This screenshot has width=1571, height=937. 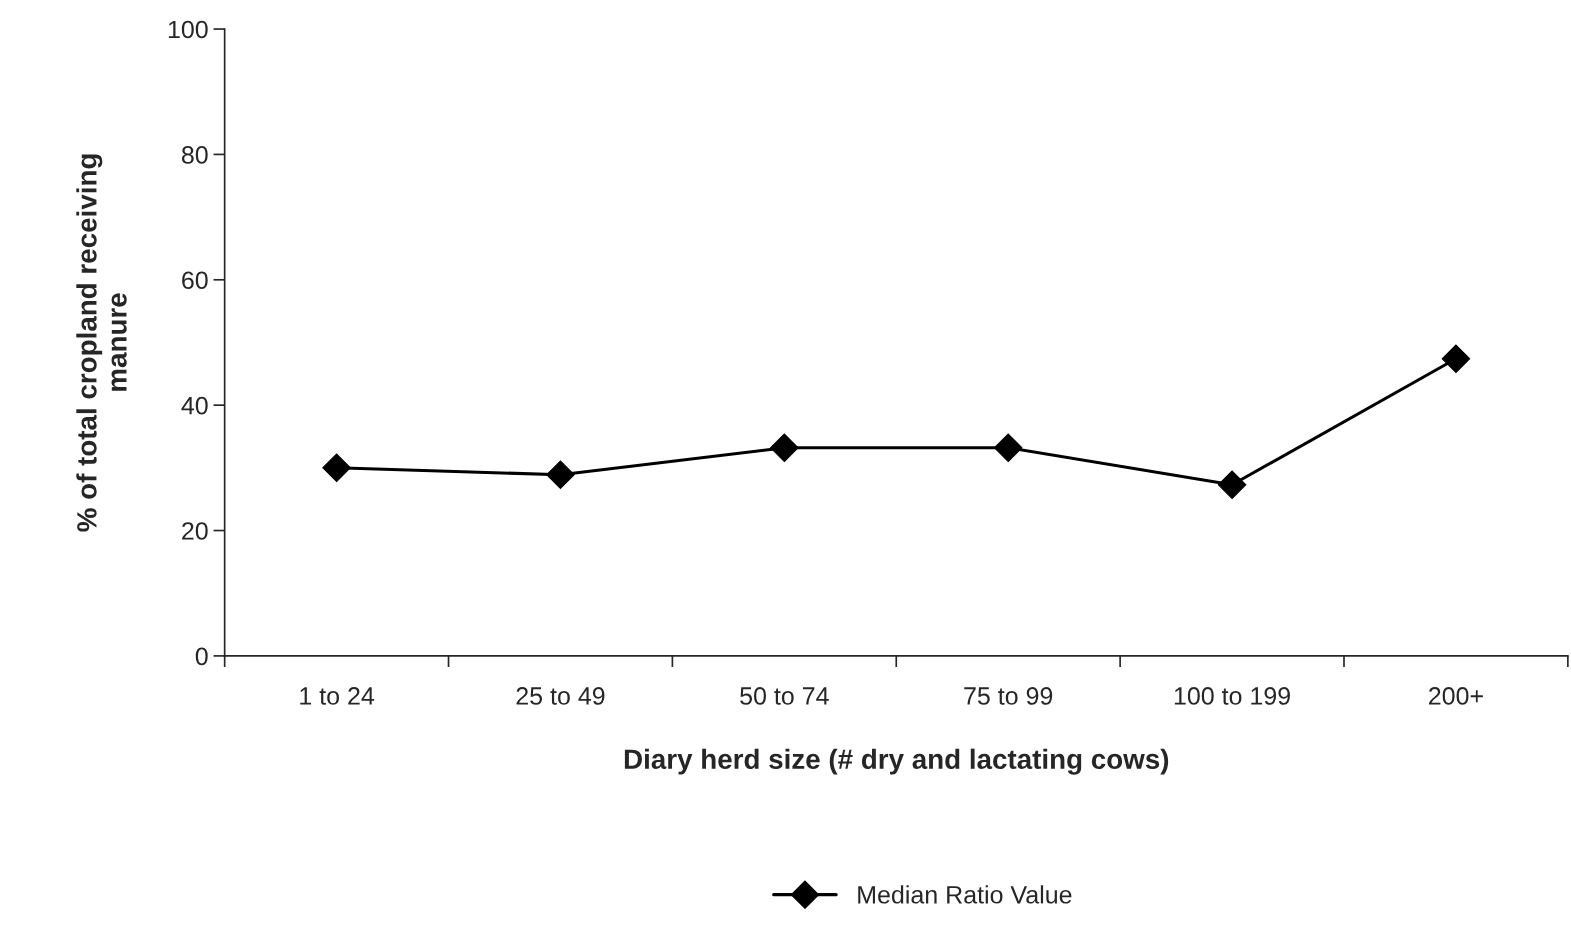 What do you see at coordinates (194, 155) in the screenshot?
I see `y-tick-label: 80` at bounding box center [194, 155].